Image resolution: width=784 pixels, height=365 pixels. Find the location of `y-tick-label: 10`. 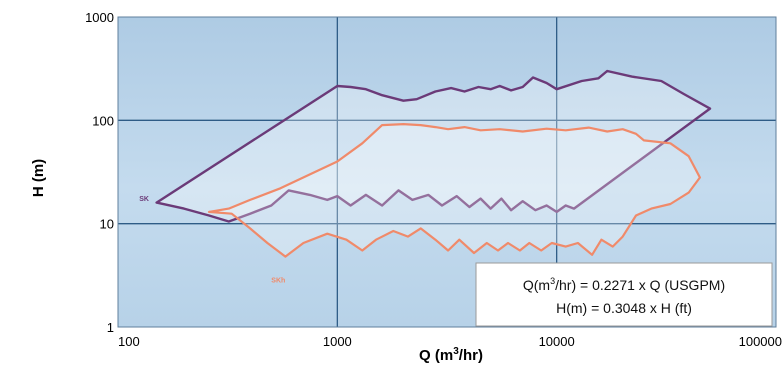

y-tick-label: 10 is located at coordinates (107, 224).